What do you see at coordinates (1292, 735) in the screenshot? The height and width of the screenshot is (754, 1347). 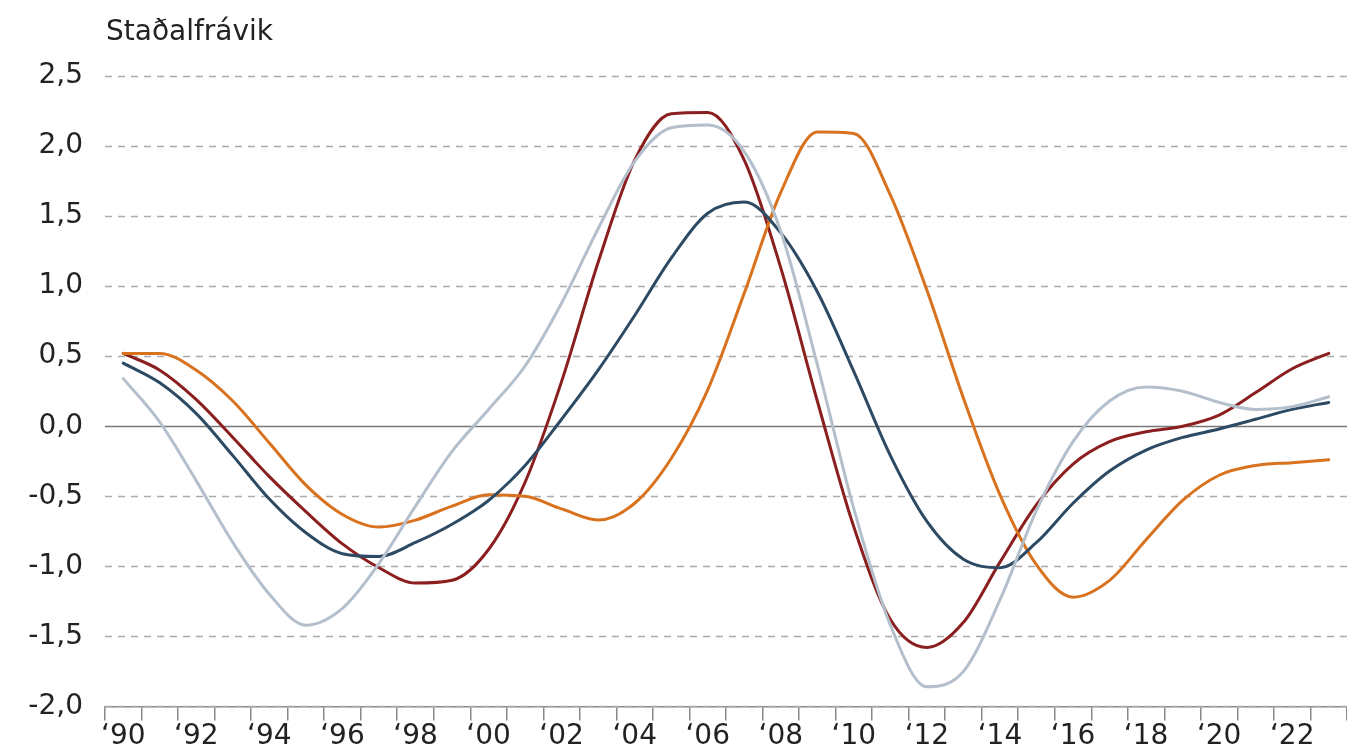 I see `x-tick-label: ‘22` at bounding box center [1292, 735].